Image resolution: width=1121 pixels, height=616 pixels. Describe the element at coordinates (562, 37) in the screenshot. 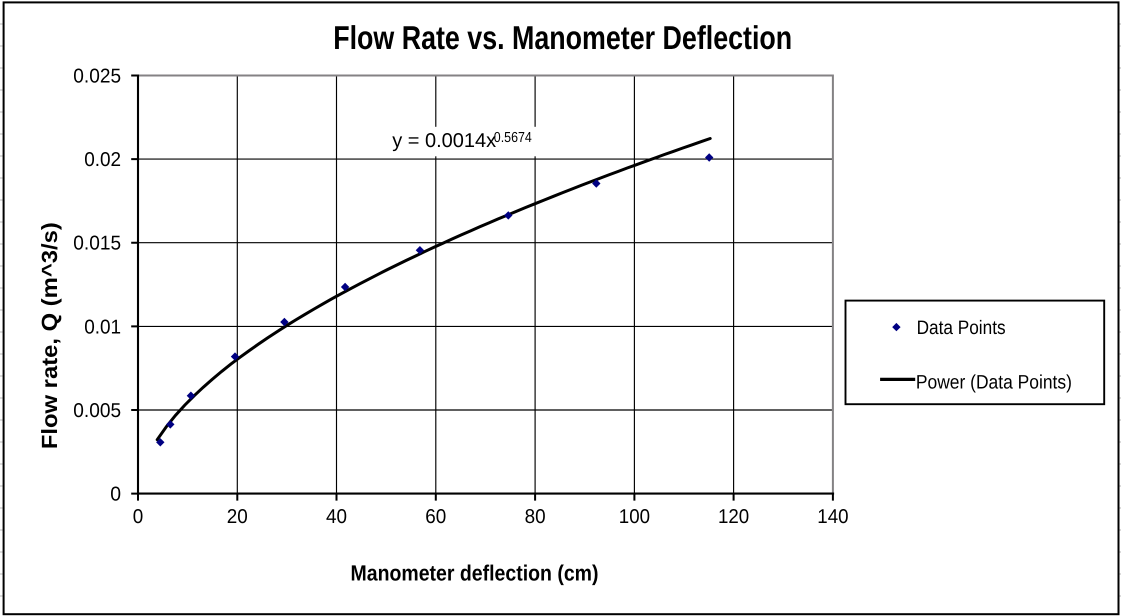

I see `svg-text:Flow Rate vs. Manometer Deflec: Flow Rate vs. Manometer Deflection` at that location.